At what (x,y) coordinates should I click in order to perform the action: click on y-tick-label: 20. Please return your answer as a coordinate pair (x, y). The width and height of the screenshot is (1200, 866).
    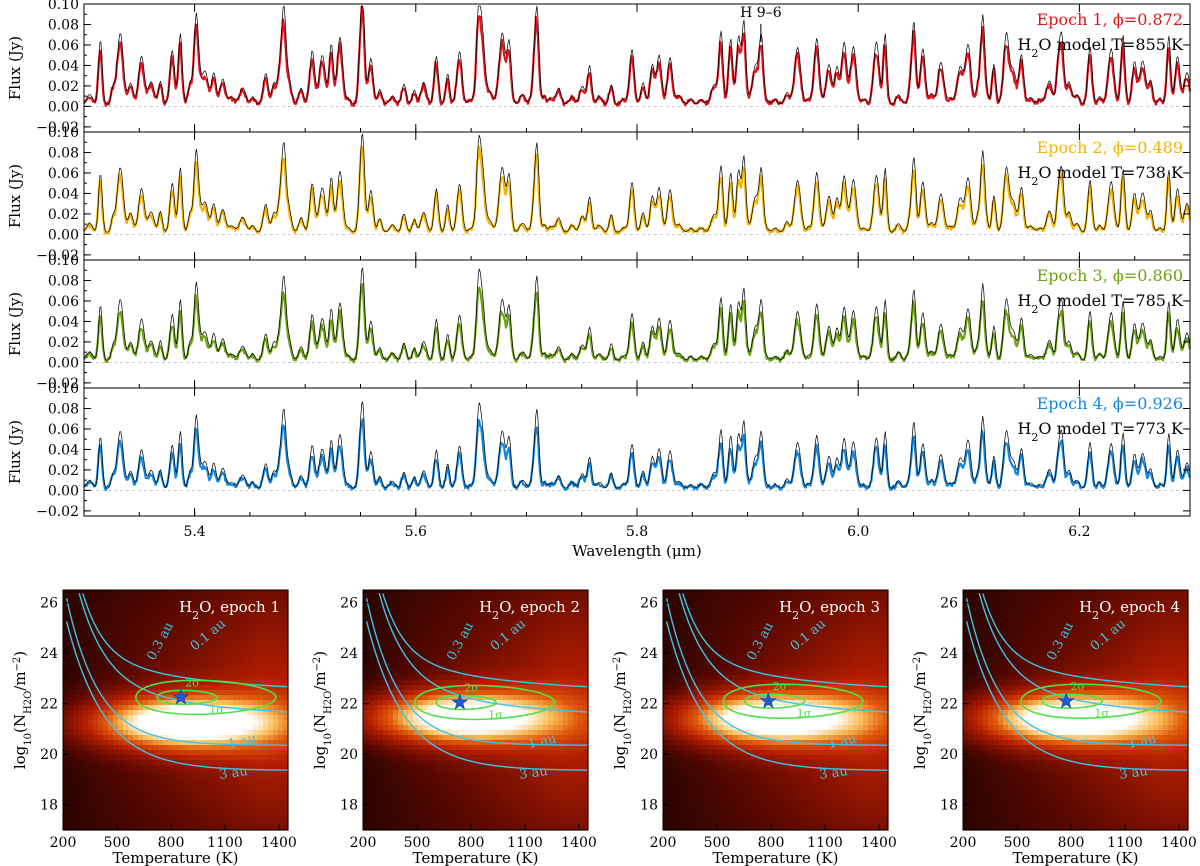
    Looking at the image, I should click on (349, 755).